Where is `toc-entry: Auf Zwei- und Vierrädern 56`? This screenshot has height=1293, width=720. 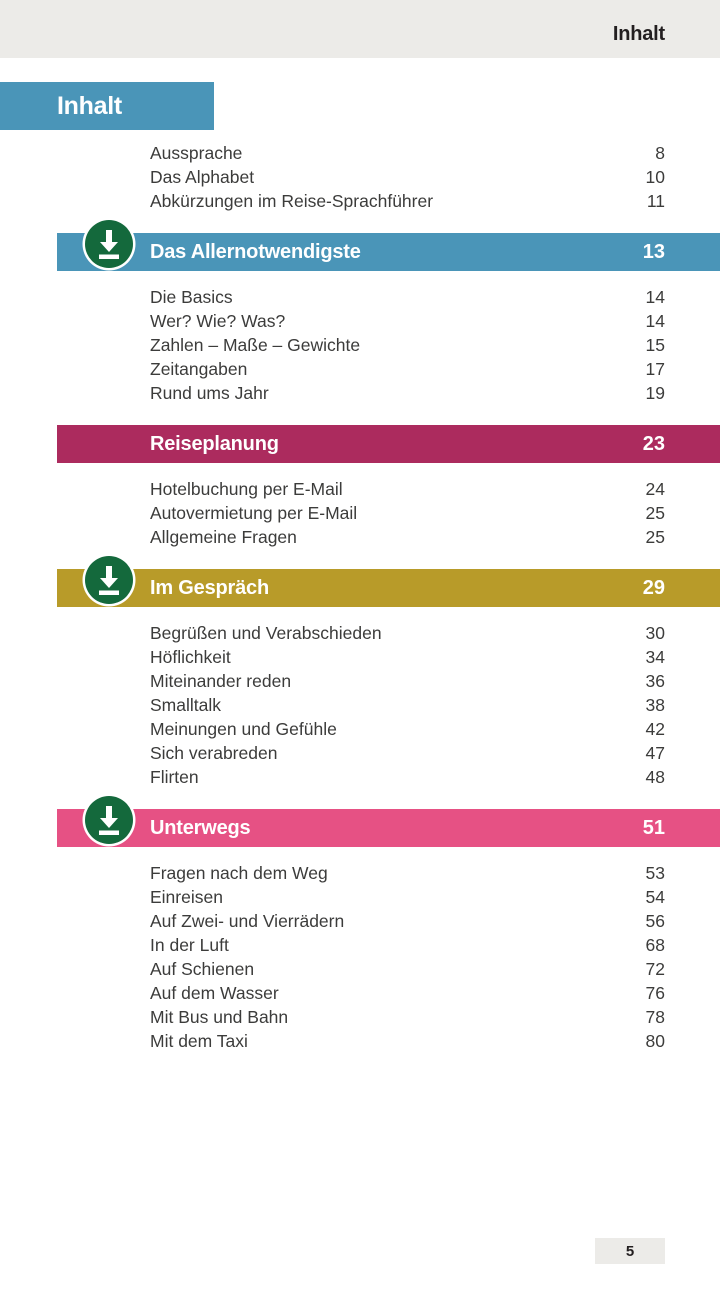
toc-entry: Auf Zwei- und Vierrädern 56 is located at coordinates (407, 921).